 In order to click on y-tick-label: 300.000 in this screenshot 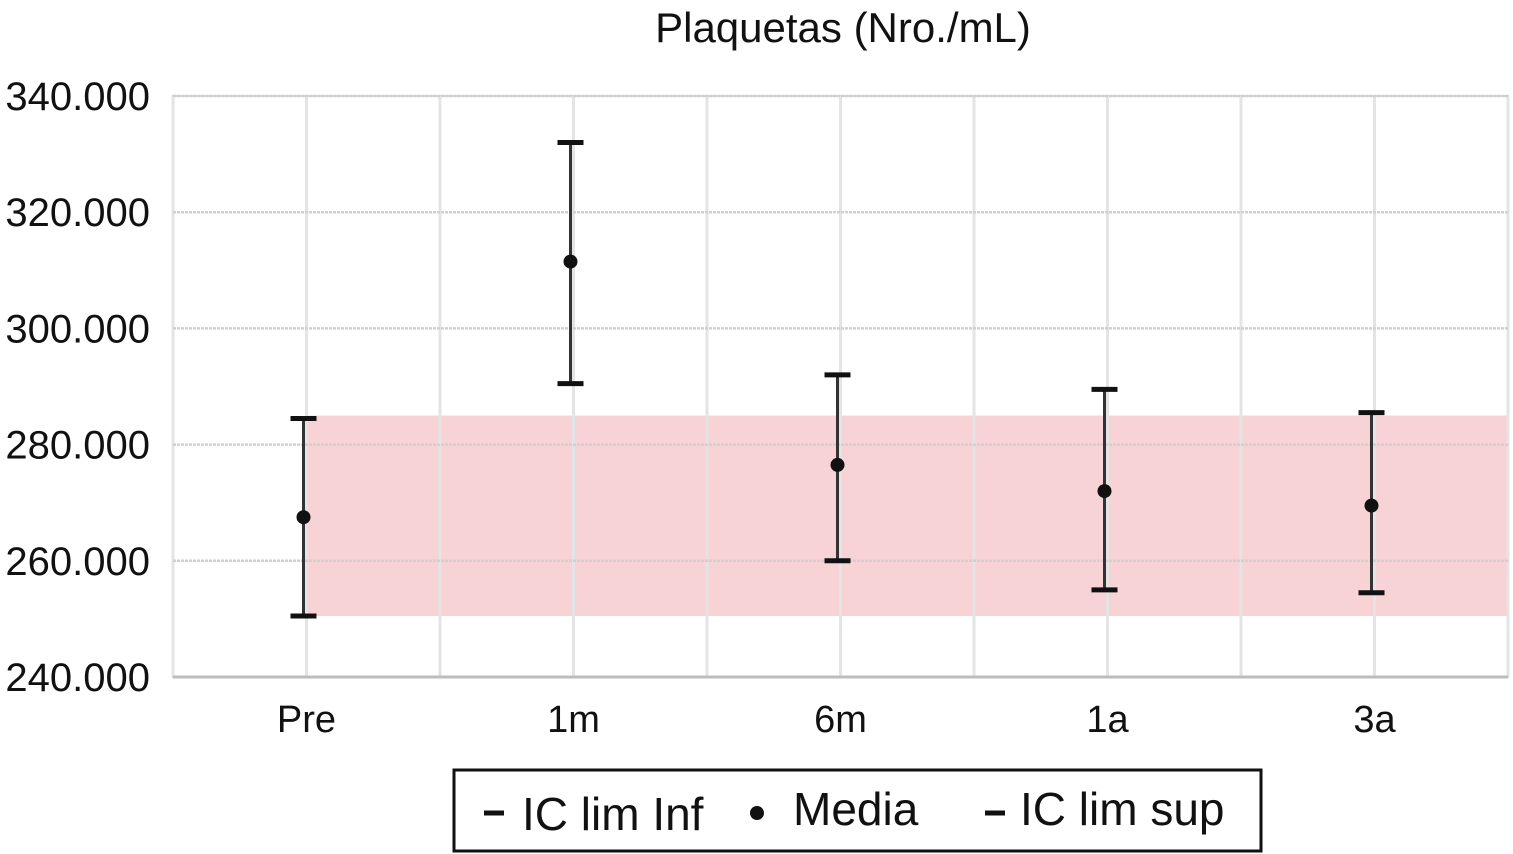, I will do `click(77, 329)`.